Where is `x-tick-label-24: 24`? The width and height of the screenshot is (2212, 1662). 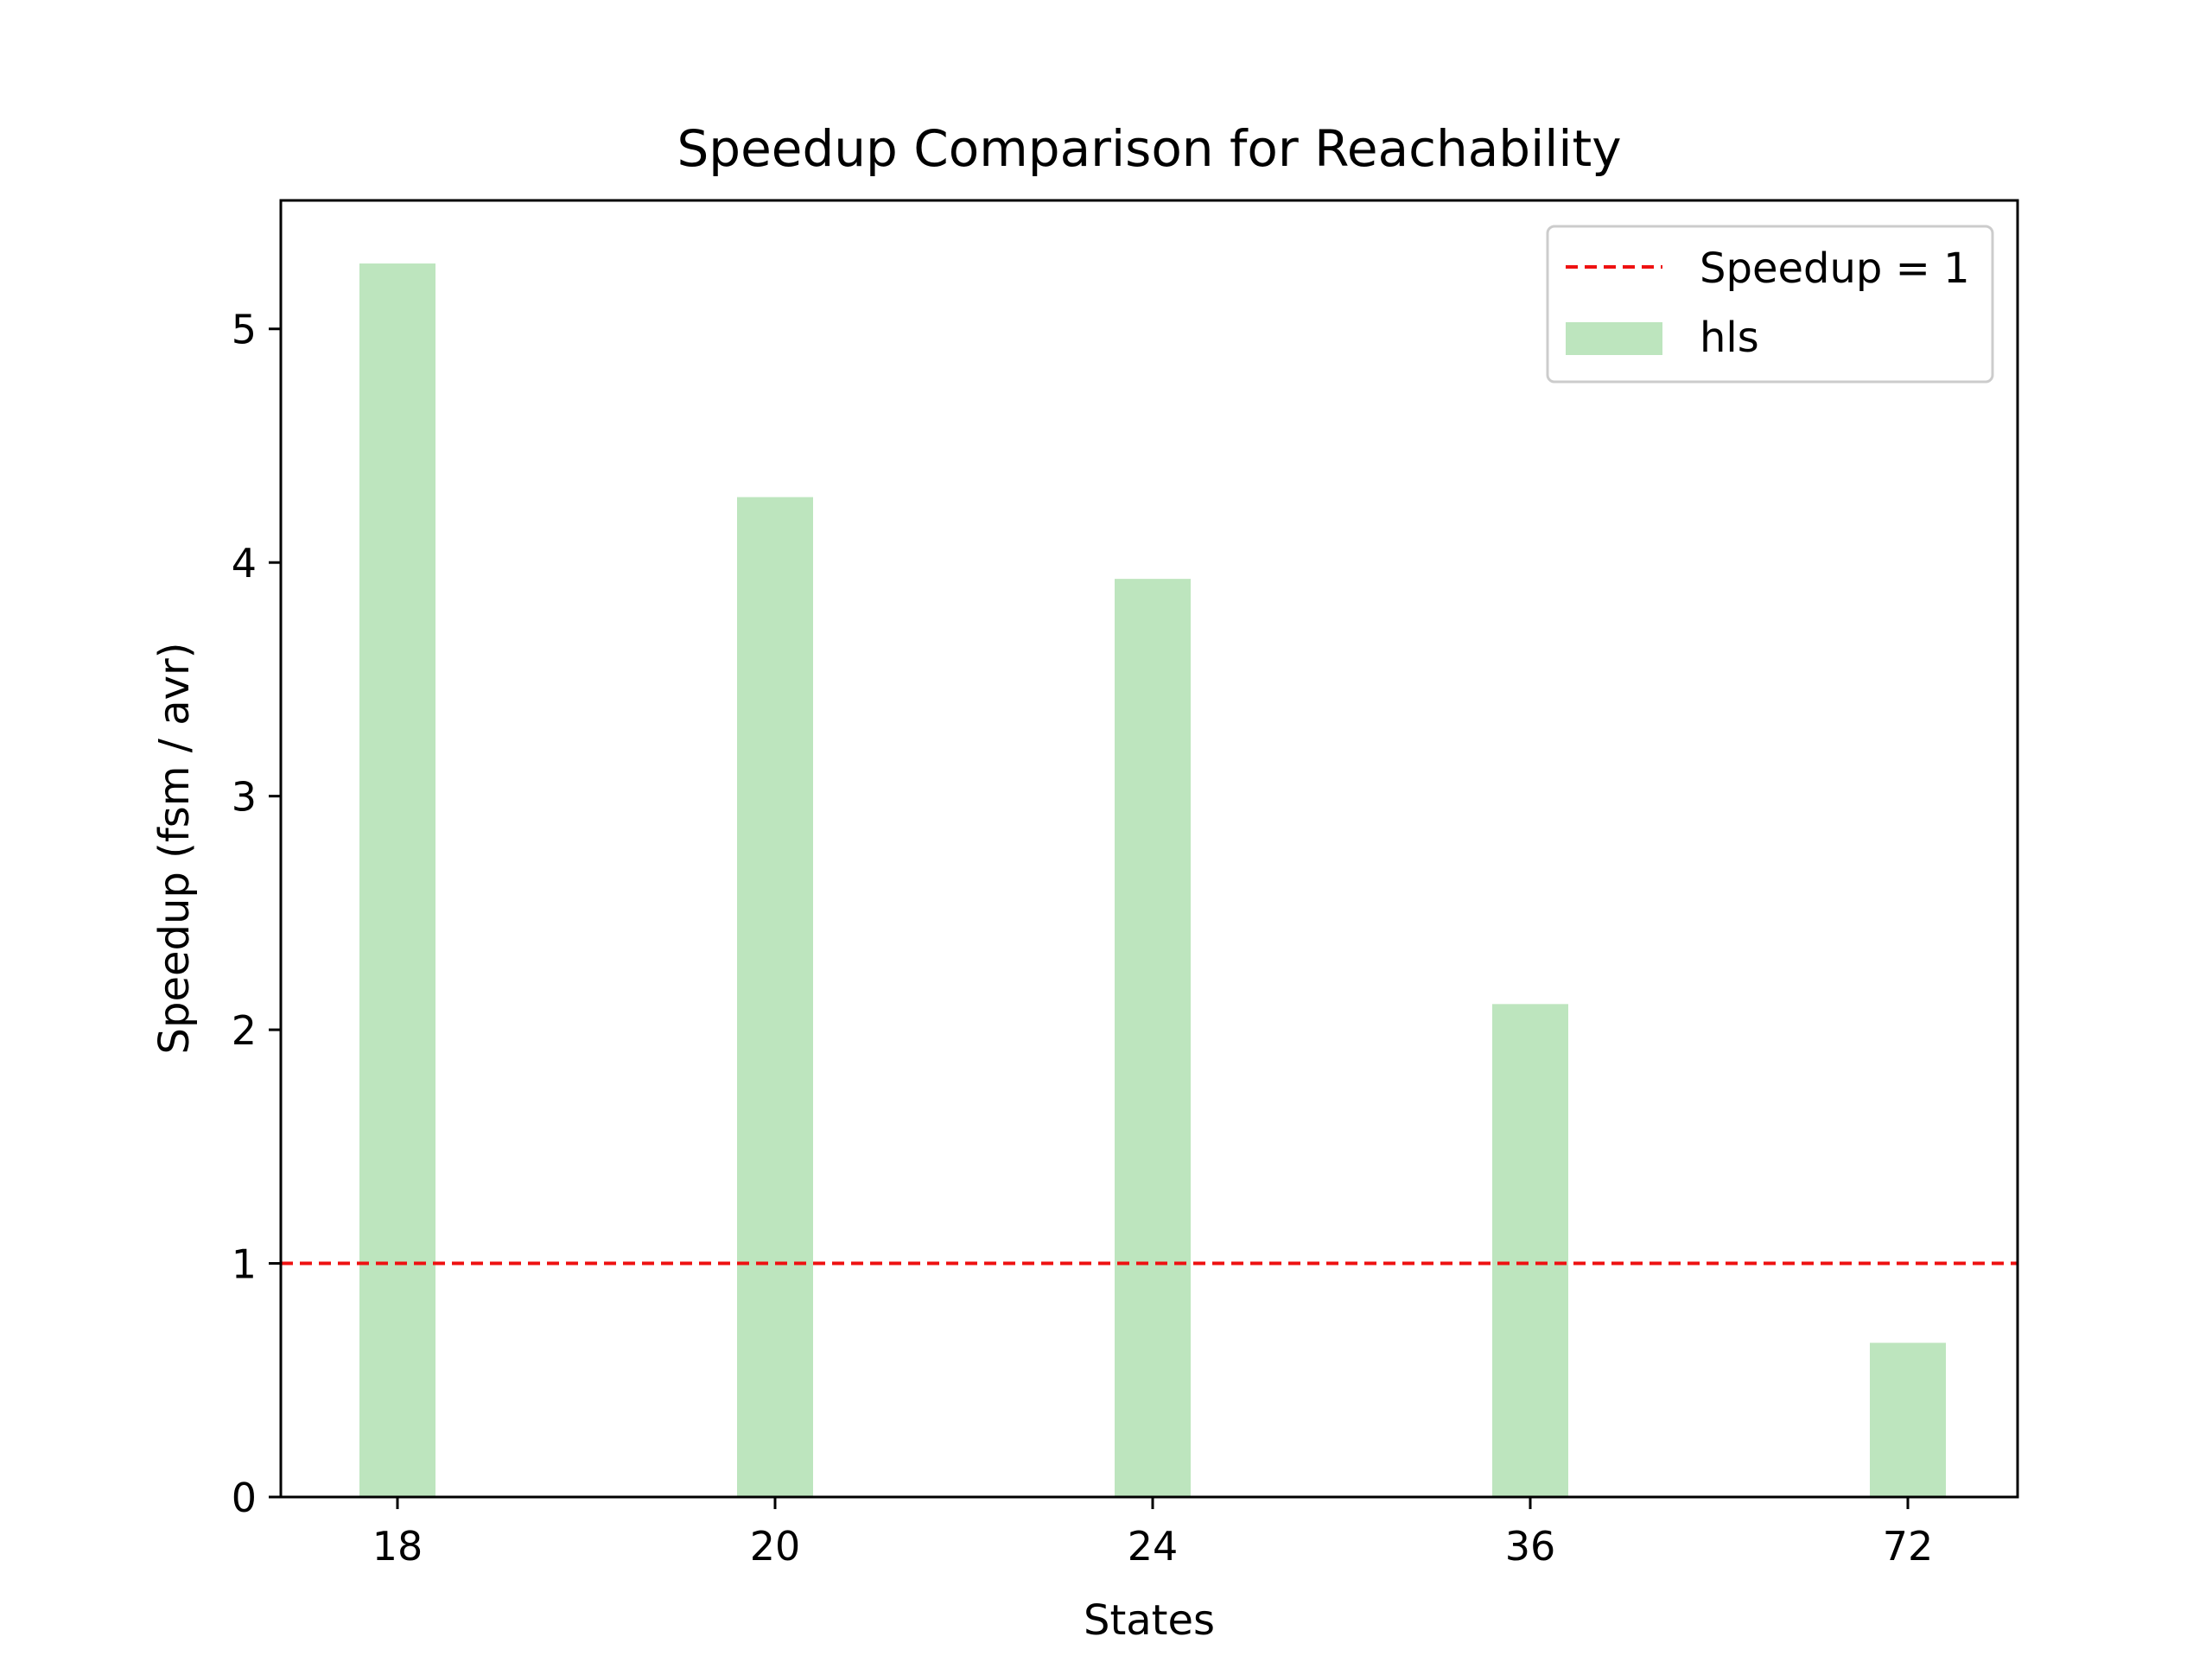
x-tick-label-24: 24 is located at coordinates (1153, 1546).